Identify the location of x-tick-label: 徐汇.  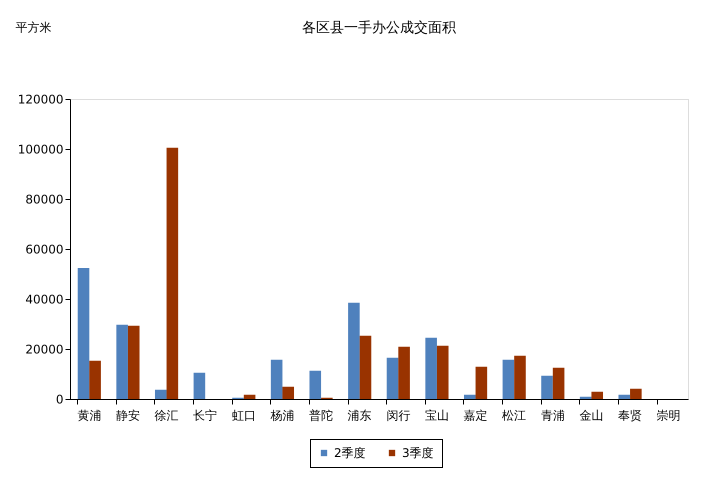
(166, 415).